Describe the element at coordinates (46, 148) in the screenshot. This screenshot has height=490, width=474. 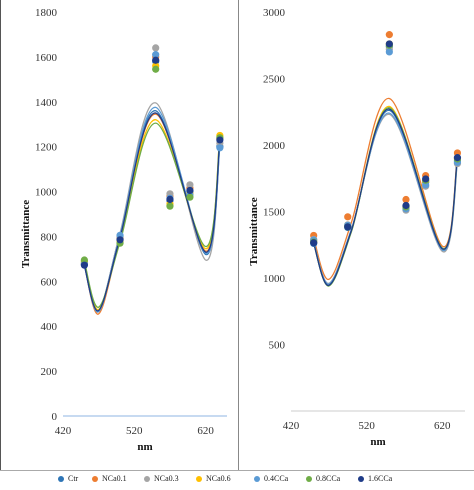
I see `chart-a-y-tick-label: 1200` at that location.